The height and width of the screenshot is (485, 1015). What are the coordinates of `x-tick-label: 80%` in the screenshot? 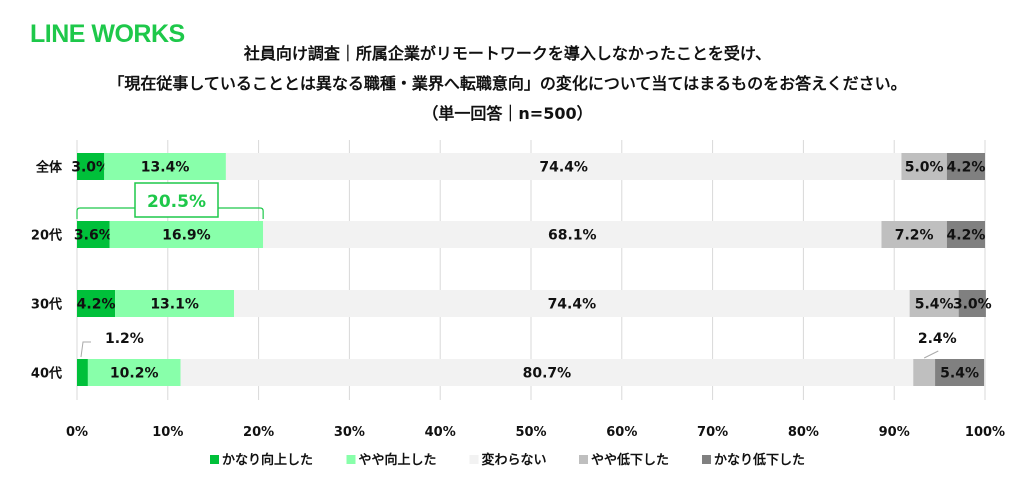 It's located at (803, 432).